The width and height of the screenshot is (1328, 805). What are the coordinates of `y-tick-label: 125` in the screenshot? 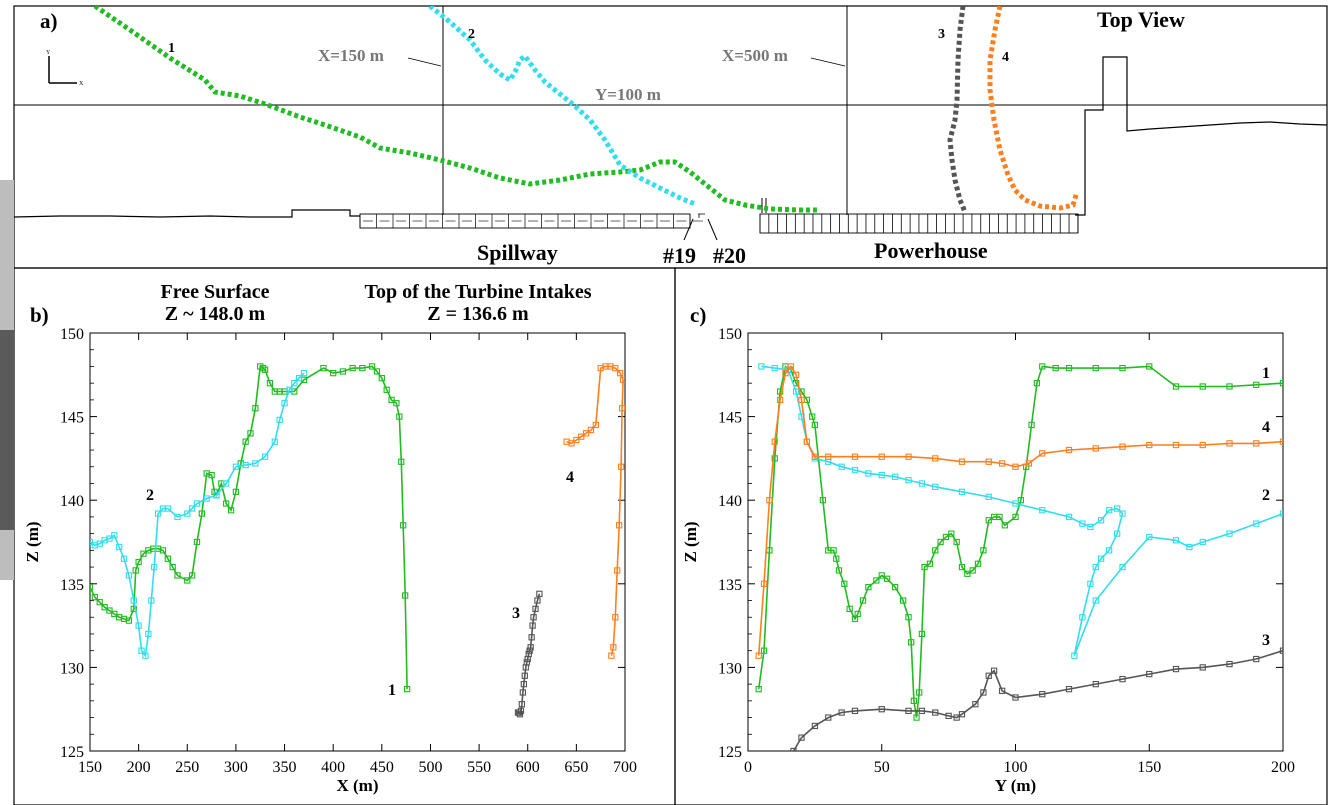 It's located at (730, 752).